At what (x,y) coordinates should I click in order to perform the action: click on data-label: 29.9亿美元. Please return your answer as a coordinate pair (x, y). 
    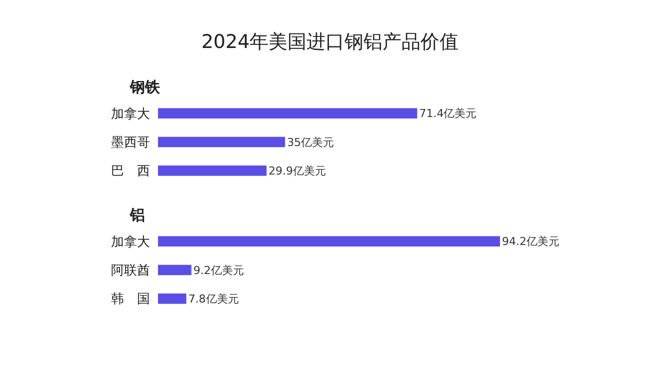
    Looking at the image, I should click on (297, 171).